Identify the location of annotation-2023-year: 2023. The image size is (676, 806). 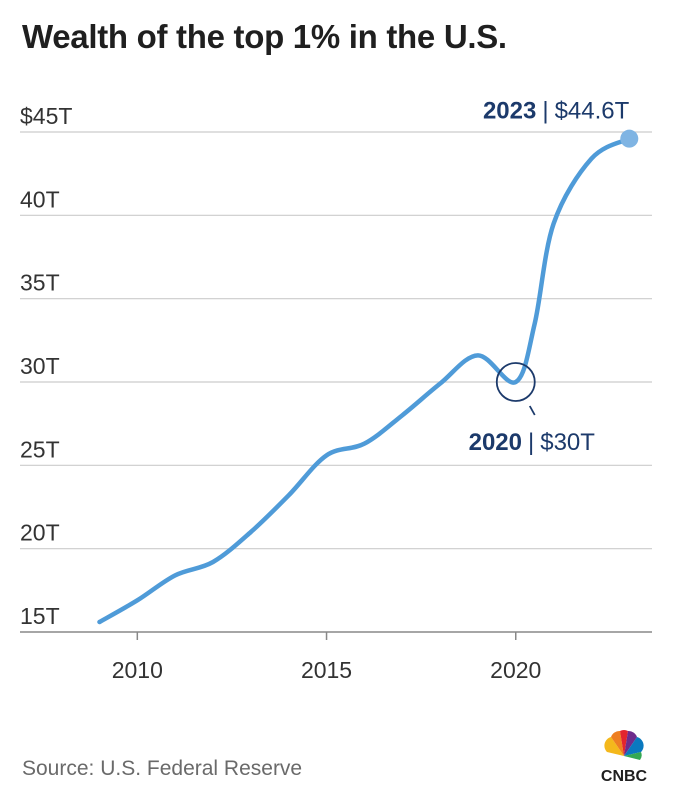
(509, 111).